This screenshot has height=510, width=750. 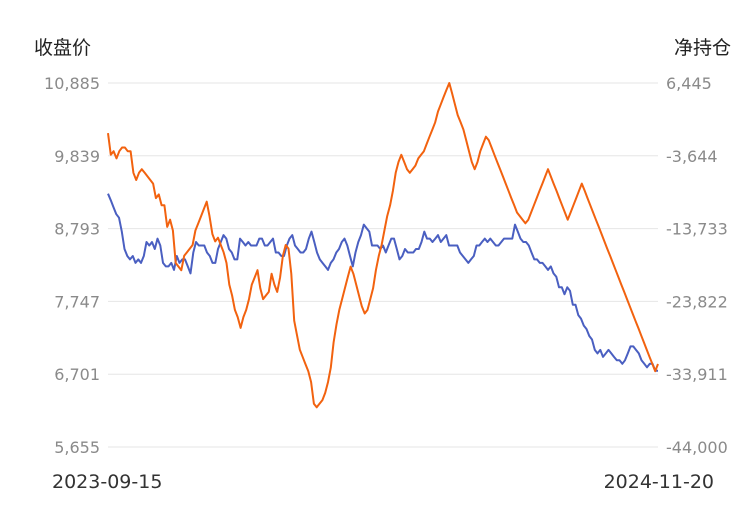 What do you see at coordinates (697, 301) in the screenshot?
I see `right-tick-label: -23,822` at bounding box center [697, 301].